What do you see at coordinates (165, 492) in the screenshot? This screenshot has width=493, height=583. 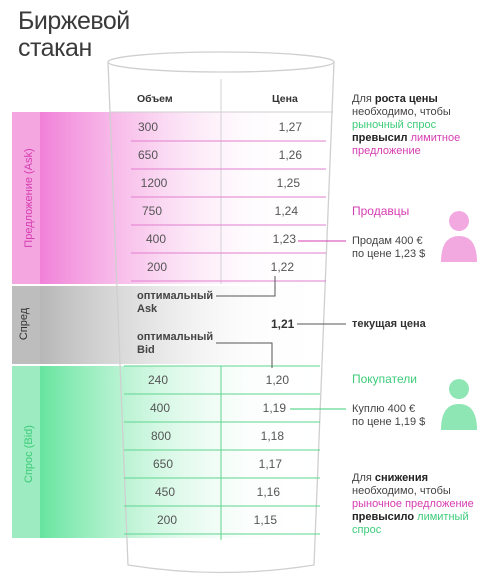 I see `bid-volume: 450` at bounding box center [165, 492].